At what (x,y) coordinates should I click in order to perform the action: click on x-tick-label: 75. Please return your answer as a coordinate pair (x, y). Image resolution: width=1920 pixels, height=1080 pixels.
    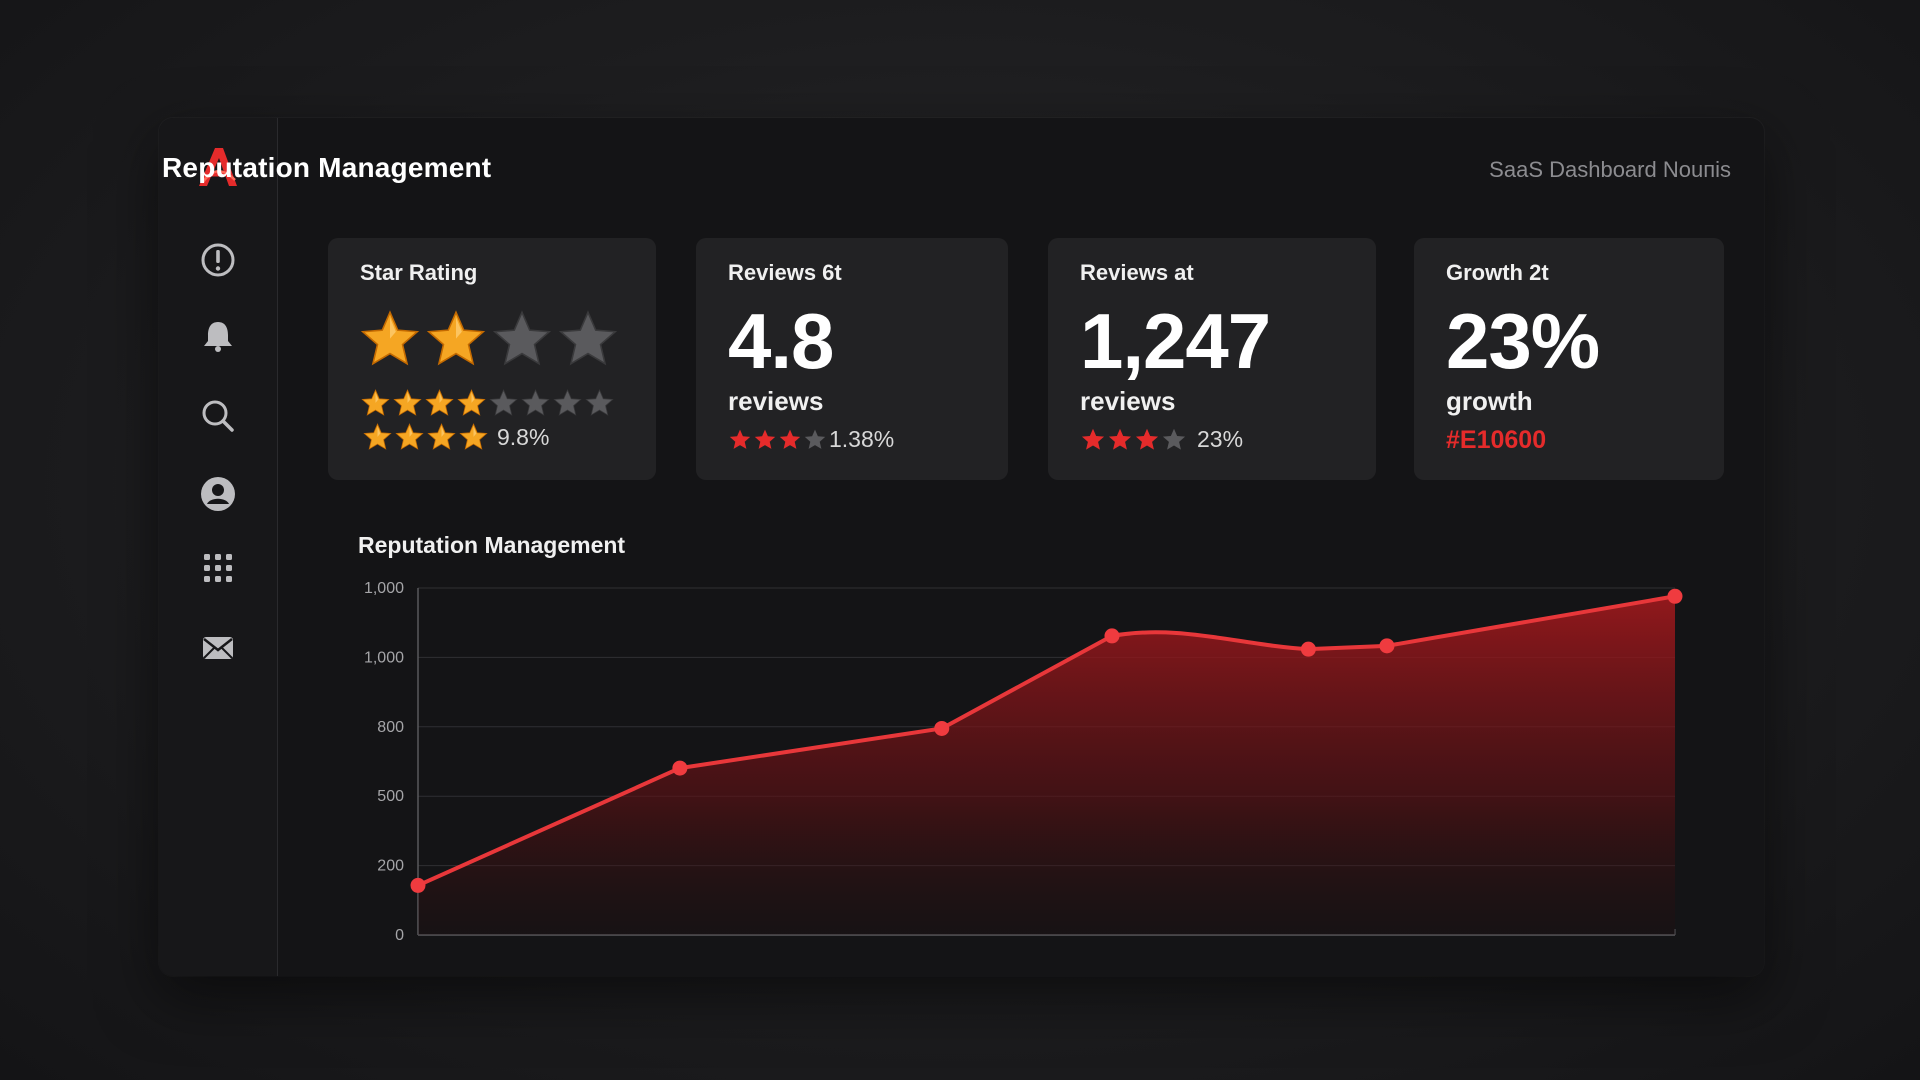
    Looking at the image, I should click on (948, 949).